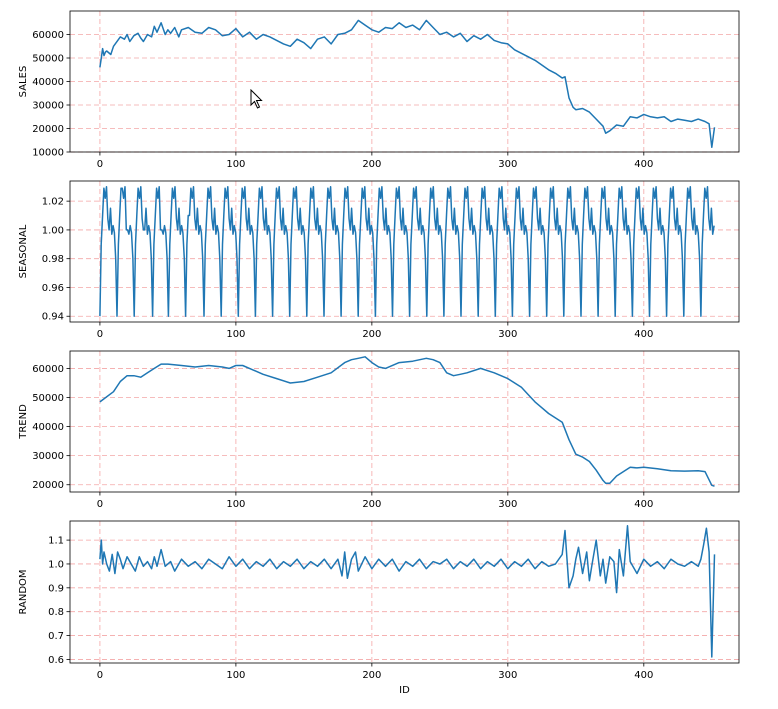 The width and height of the screenshot is (778, 709). I want to click on y-tick-label: 0.6, so click(56, 660).